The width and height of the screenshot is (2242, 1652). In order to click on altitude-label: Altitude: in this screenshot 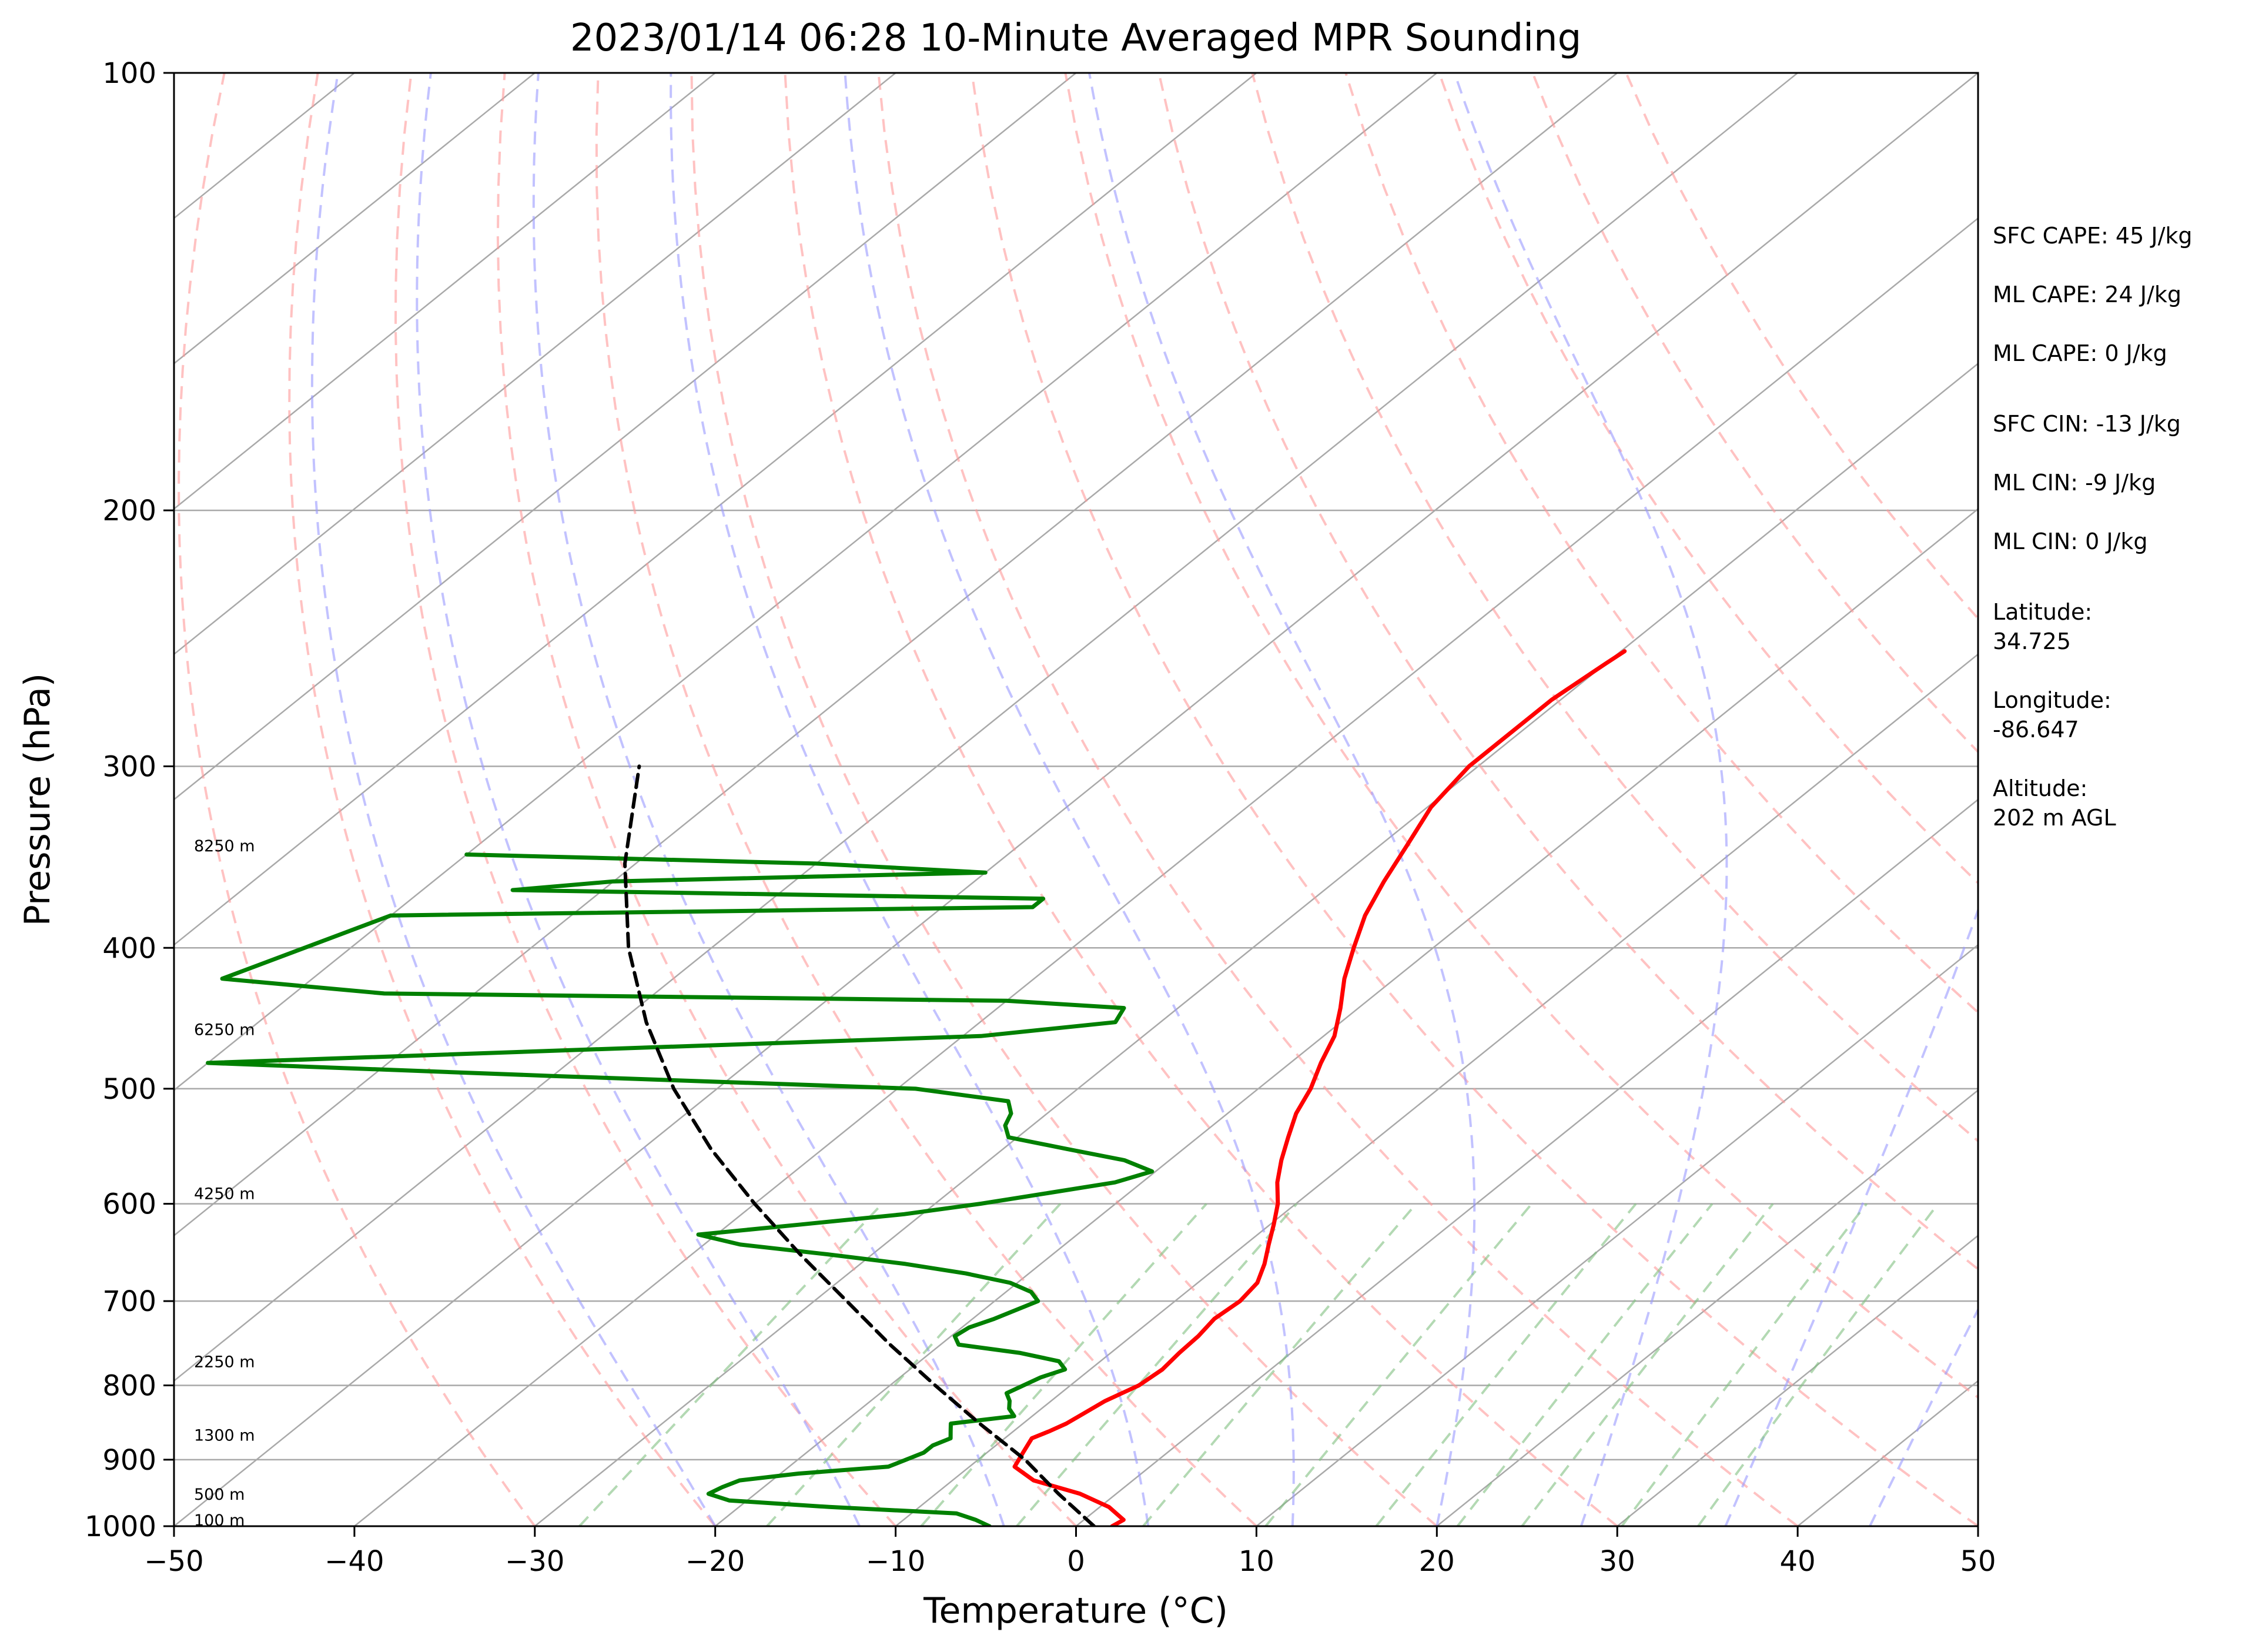, I will do `click(2040, 788)`.